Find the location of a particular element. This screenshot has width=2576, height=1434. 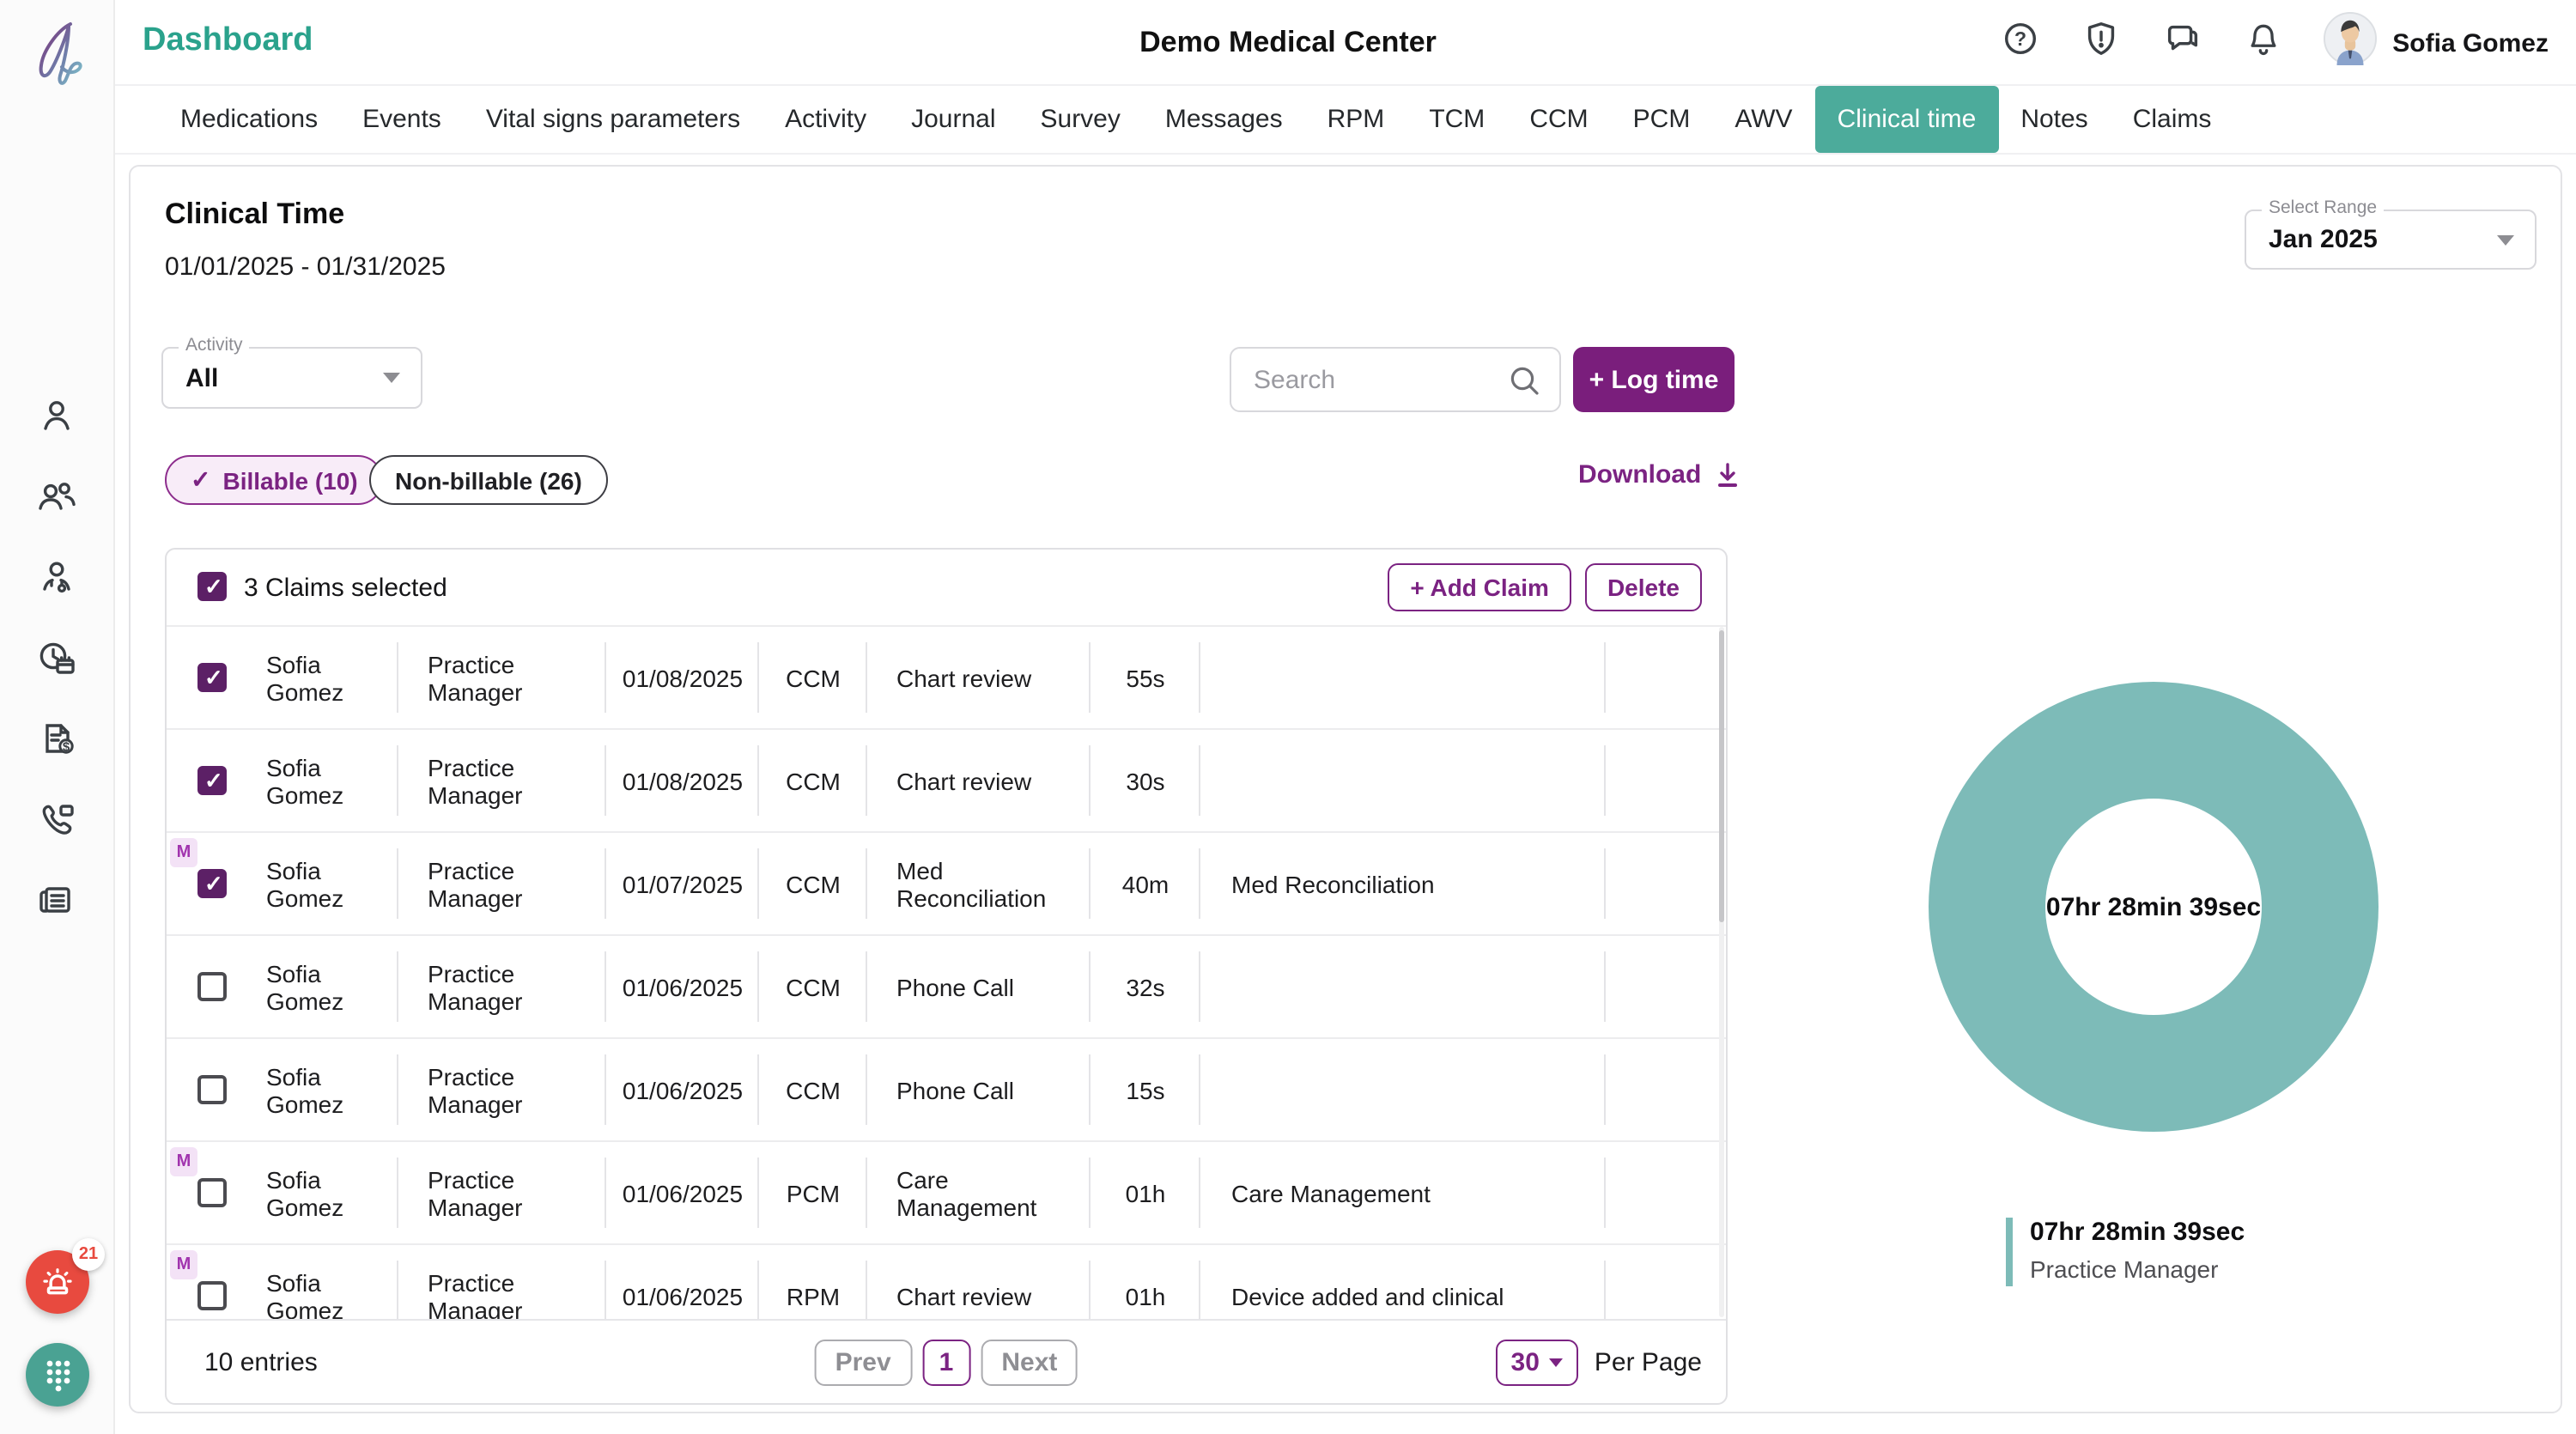

alarm-count-badge: 21 is located at coordinates (88, 1255).